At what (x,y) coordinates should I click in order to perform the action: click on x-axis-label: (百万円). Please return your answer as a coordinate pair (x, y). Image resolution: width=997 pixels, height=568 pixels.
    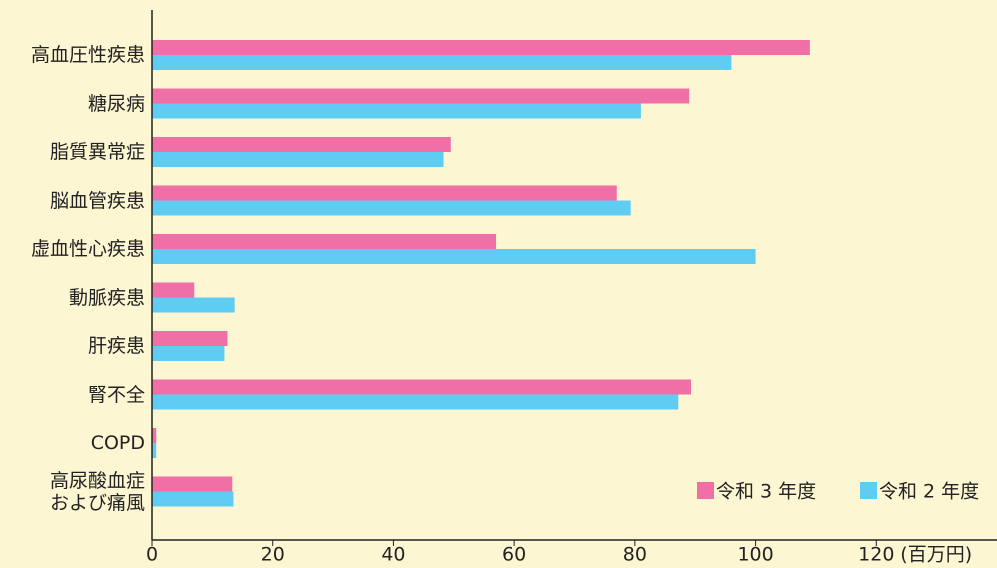
    Looking at the image, I should click on (936, 555).